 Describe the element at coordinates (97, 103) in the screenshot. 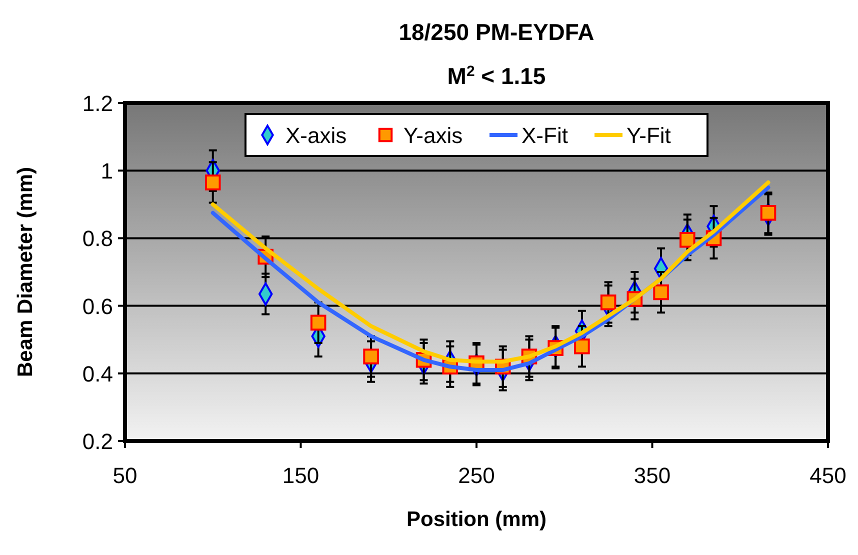

I see `y-tick-label: 1.2` at that location.